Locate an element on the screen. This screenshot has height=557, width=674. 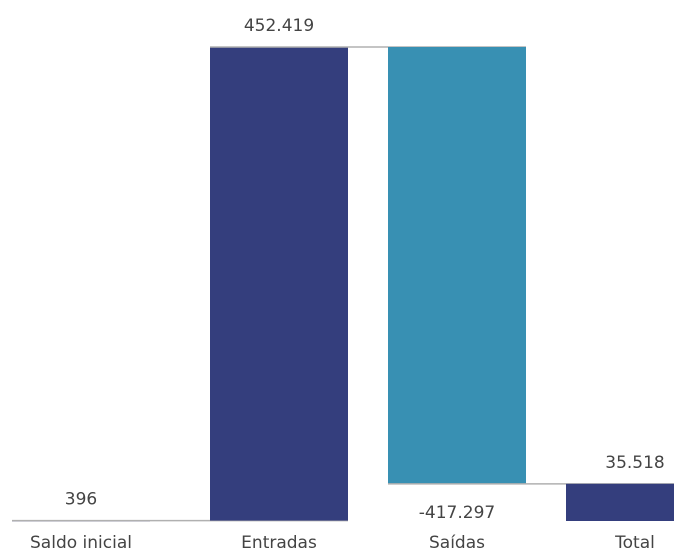
value-label: 452.419 is located at coordinates (279, 26).